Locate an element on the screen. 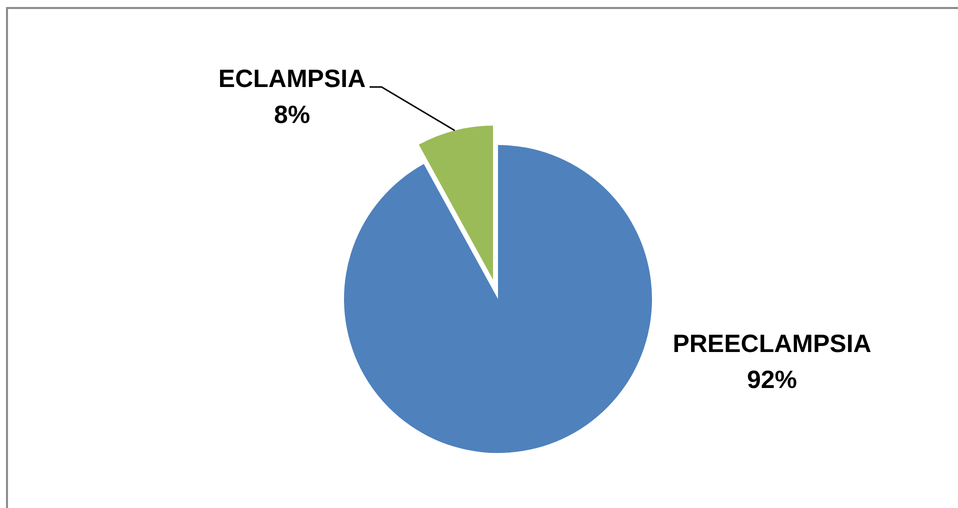 This screenshot has width=958, height=508. data-label: 92% is located at coordinates (772, 380).